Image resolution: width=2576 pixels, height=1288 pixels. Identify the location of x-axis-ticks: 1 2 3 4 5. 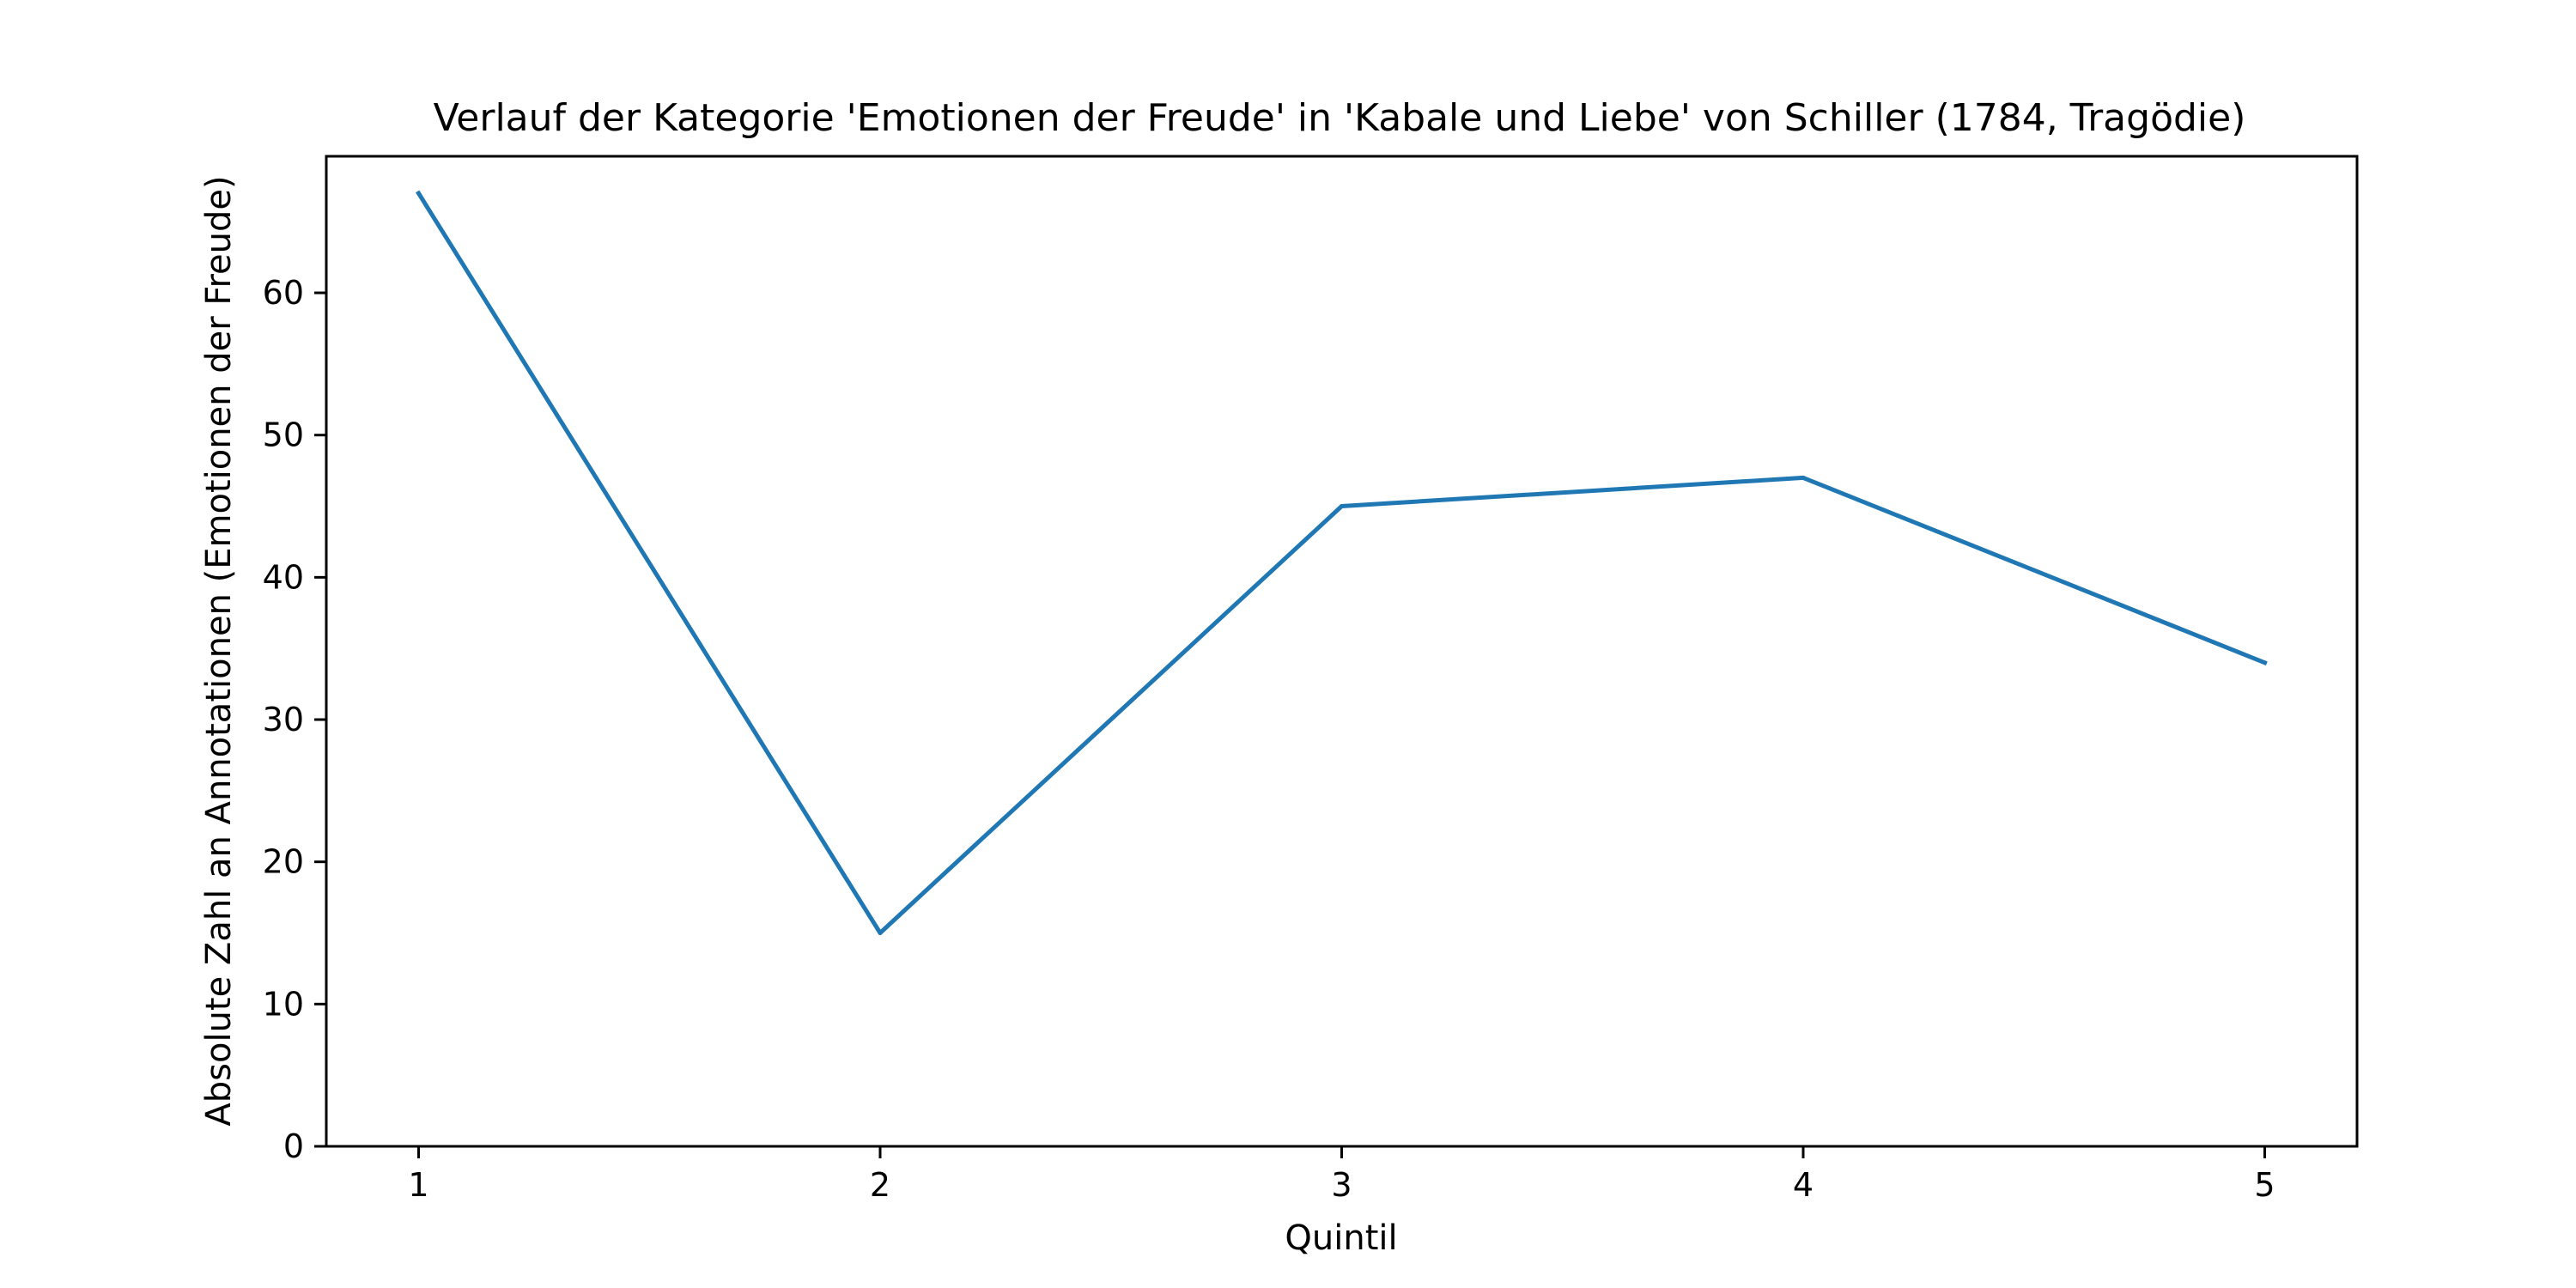
(1341, 1175).